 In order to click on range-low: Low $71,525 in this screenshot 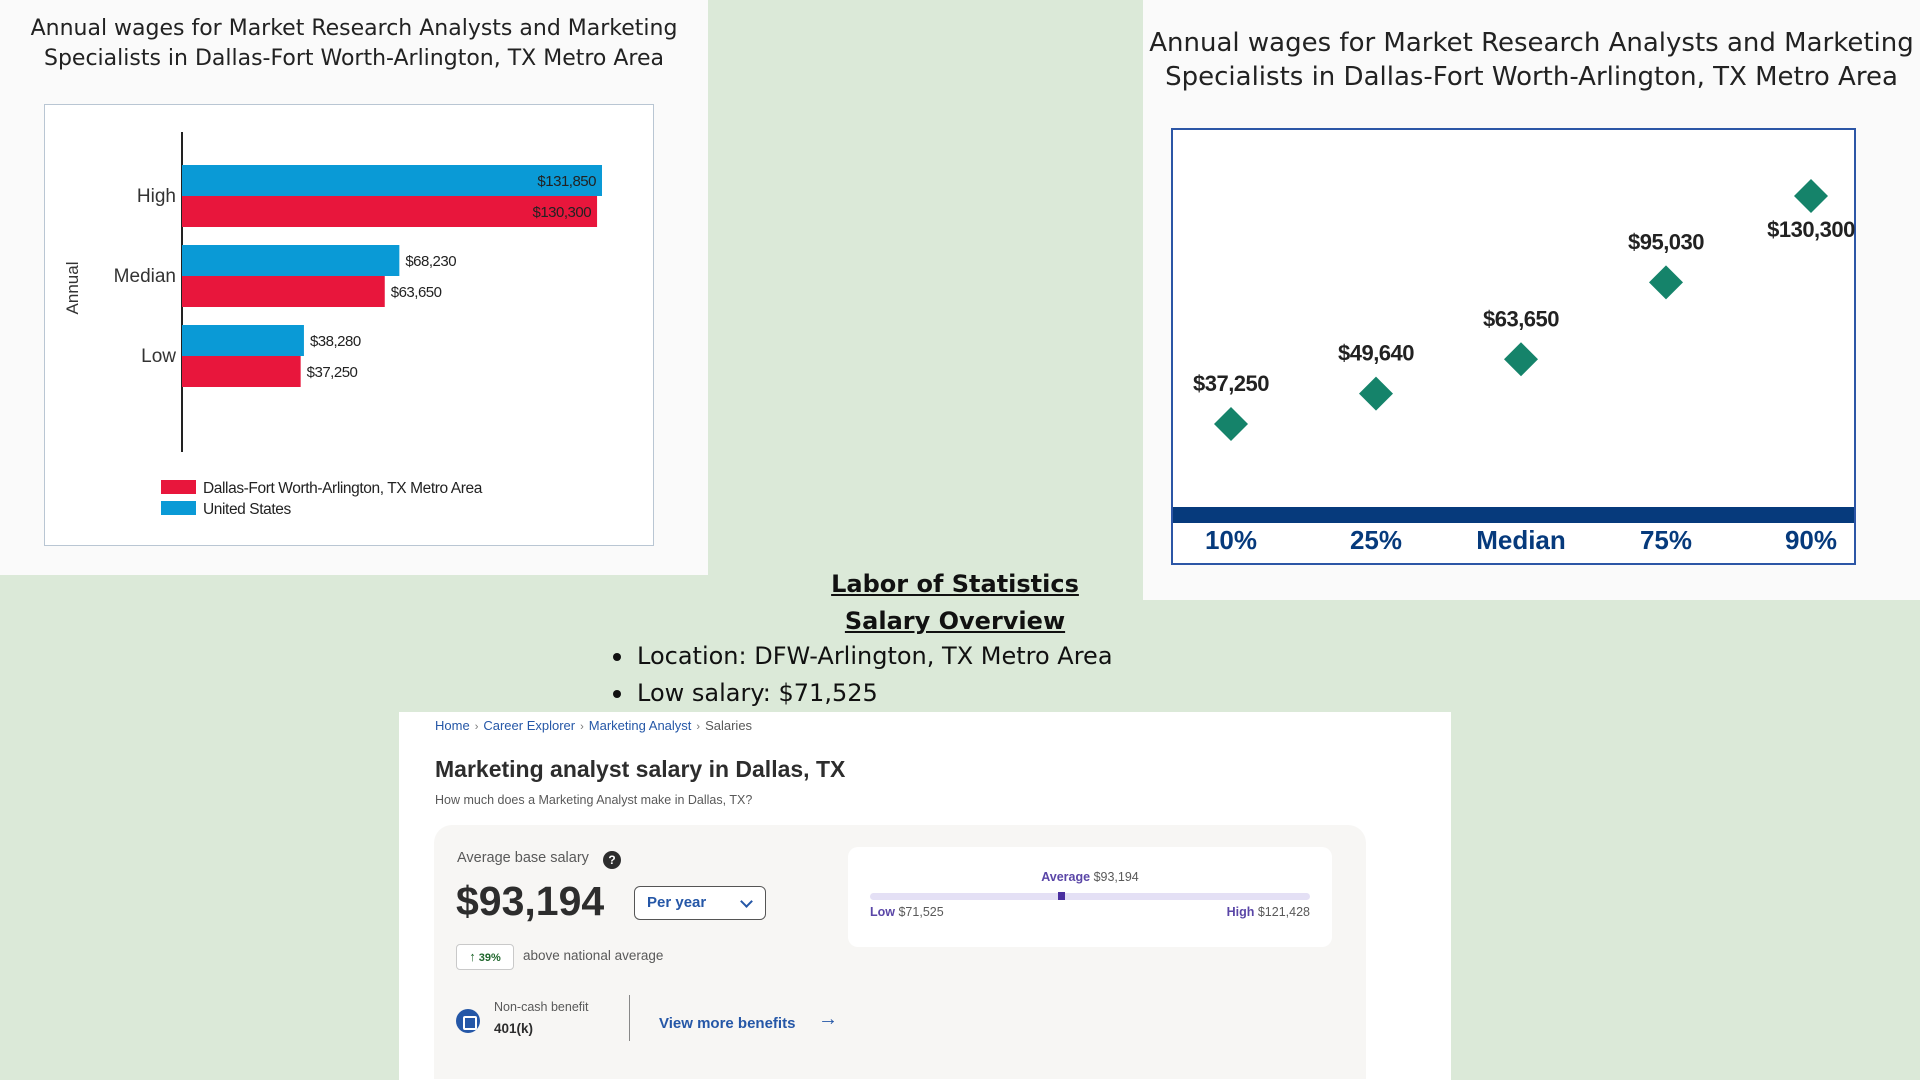, I will do `click(907, 912)`.